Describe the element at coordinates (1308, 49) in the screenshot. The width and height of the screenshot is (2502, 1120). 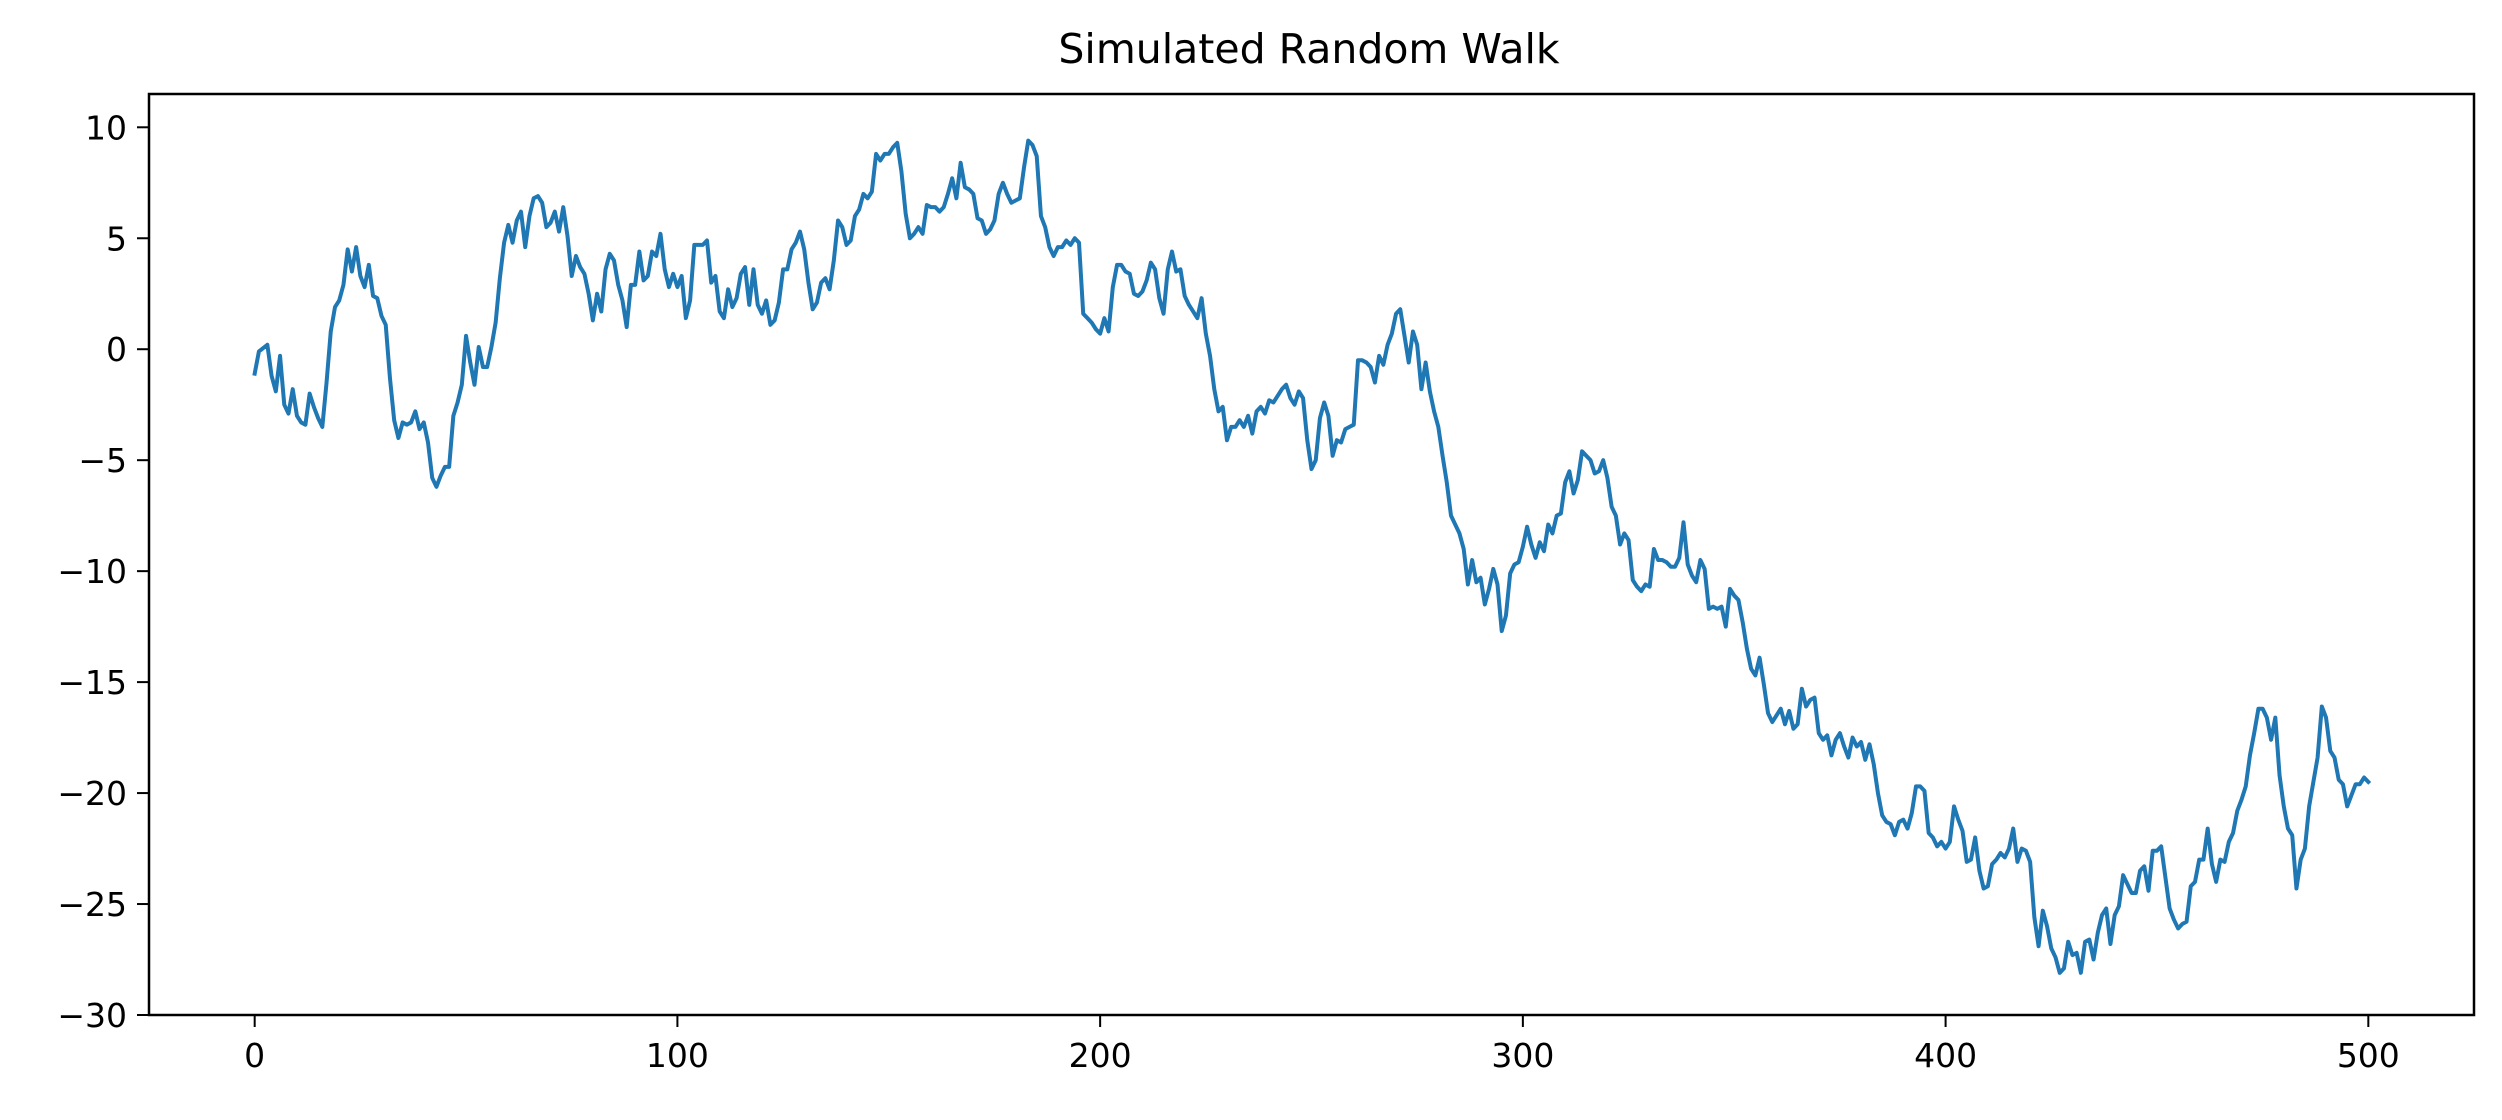
I see `chart-title: Simulated Random Walk` at that location.